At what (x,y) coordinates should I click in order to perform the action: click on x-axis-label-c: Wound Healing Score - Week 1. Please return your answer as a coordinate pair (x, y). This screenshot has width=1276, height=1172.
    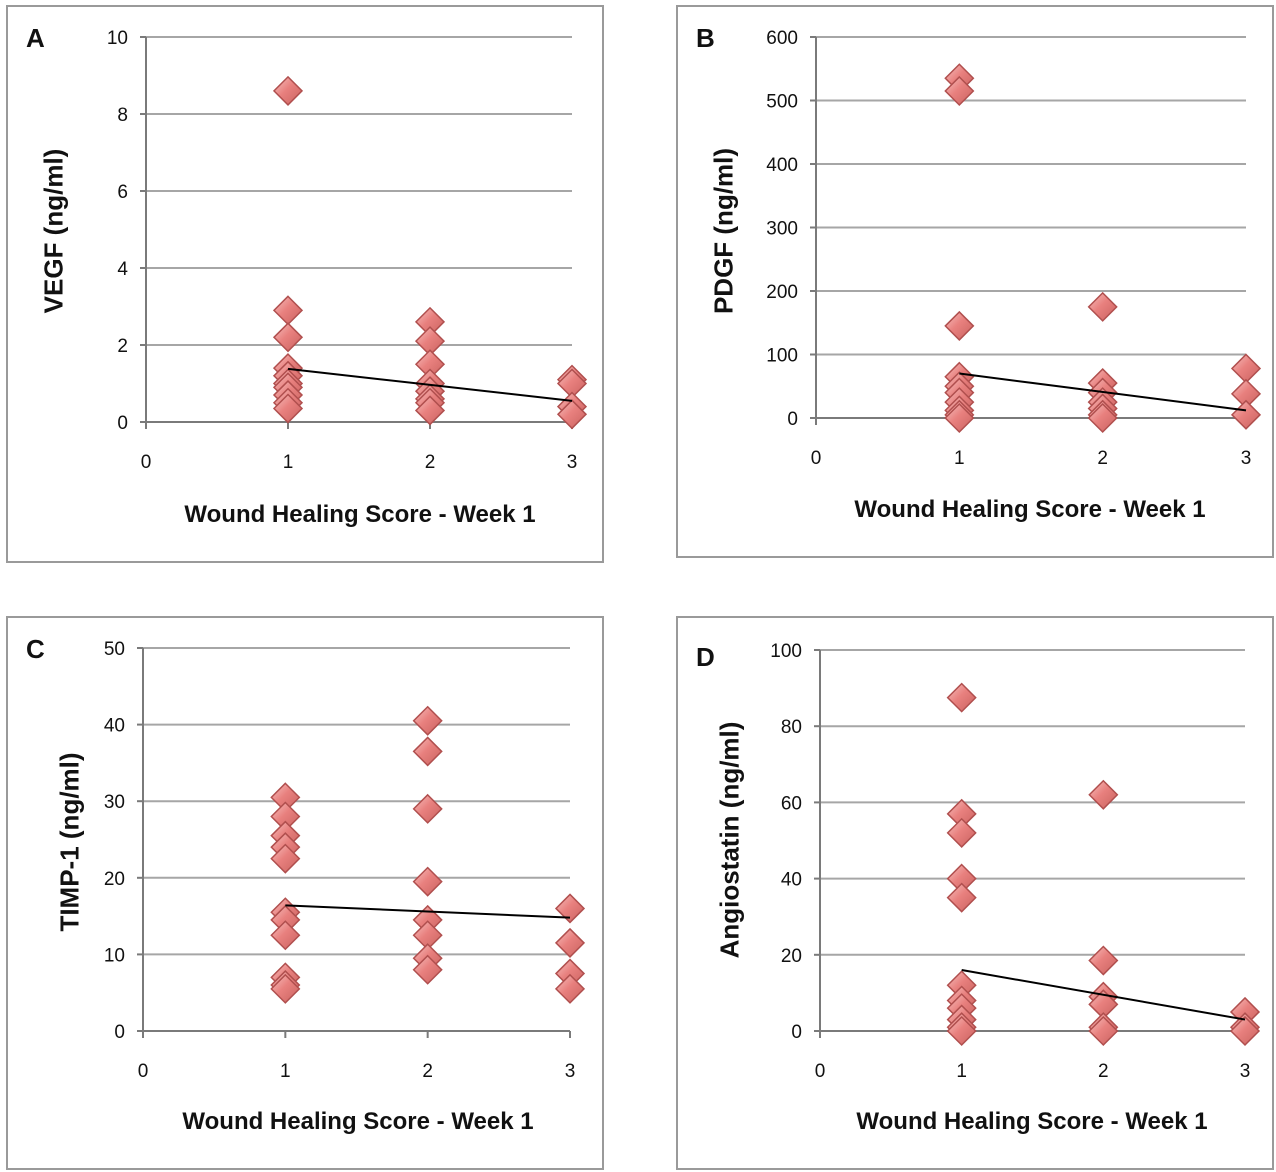
    Looking at the image, I should click on (358, 1121).